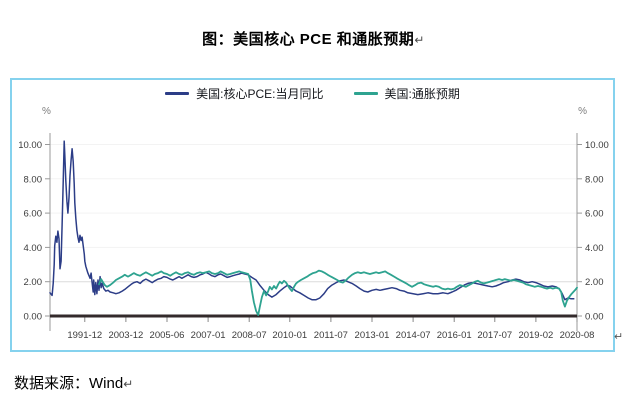  What do you see at coordinates (46, 111) in the screenshot?
I see `left-axis-unit-label: %` at bounding box center [46, 111].